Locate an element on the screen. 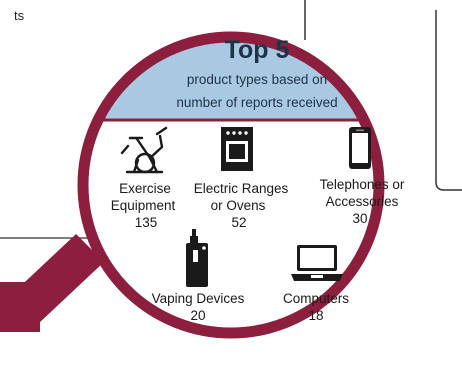 This screenshot has width=462, height=368. item-count: 135 is located at coordinates (146, 222).